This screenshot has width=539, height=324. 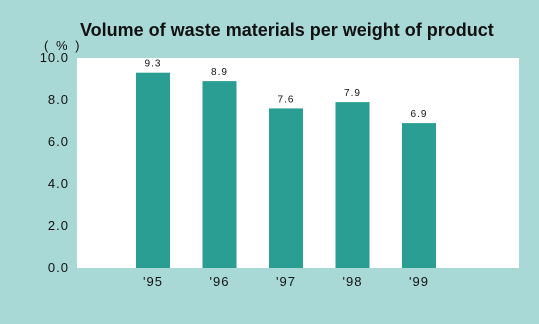 I want to click on data-label: 6.9, so click(x=419, y=114).